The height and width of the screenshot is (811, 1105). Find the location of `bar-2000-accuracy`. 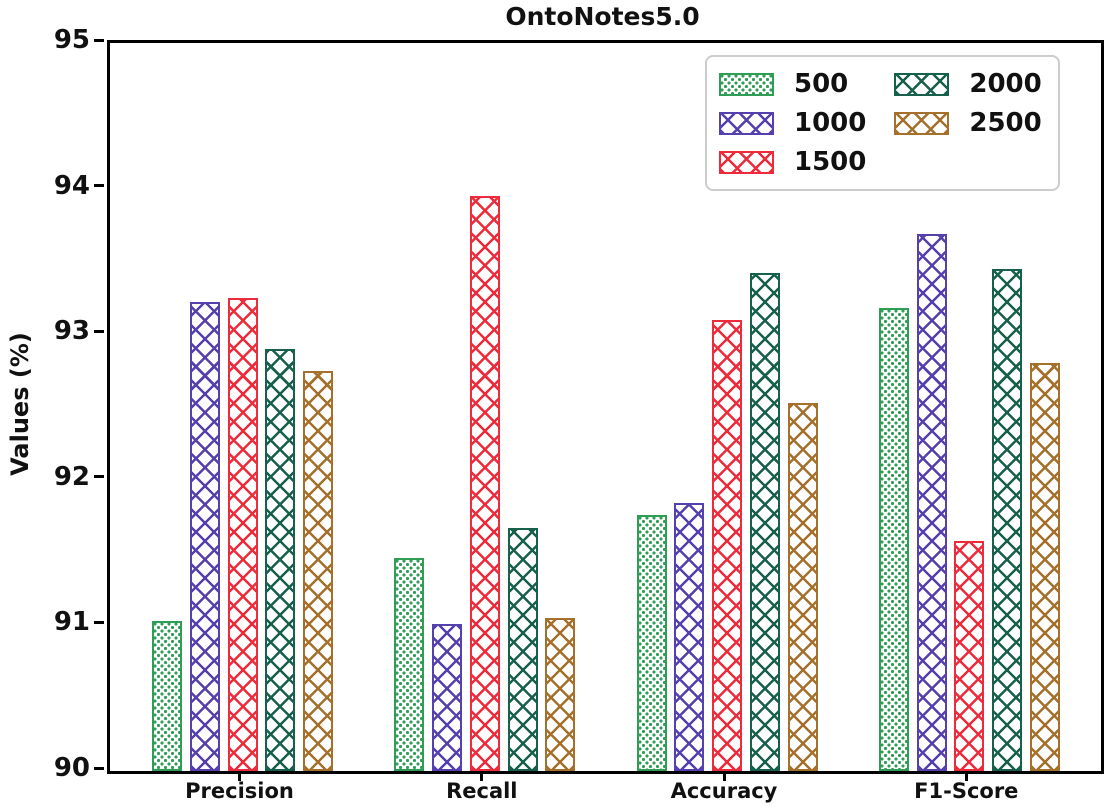

bar-2000-accuracy is located at coordinates (764, 522).